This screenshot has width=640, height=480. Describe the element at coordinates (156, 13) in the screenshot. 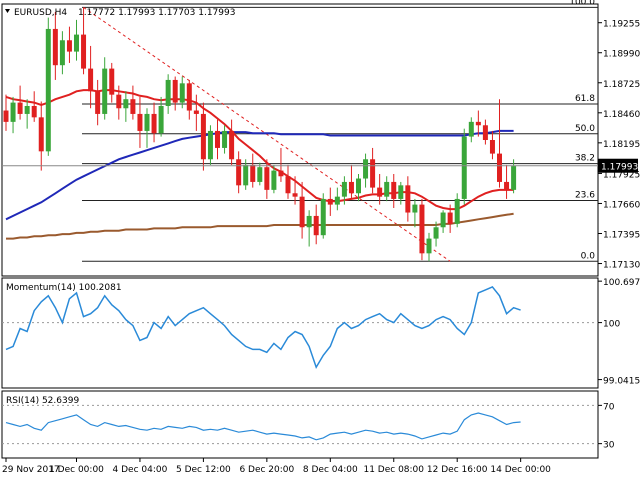

I see `chart-ohlc: 1.17772 1.17993 1.17703 1.17993` at that location.